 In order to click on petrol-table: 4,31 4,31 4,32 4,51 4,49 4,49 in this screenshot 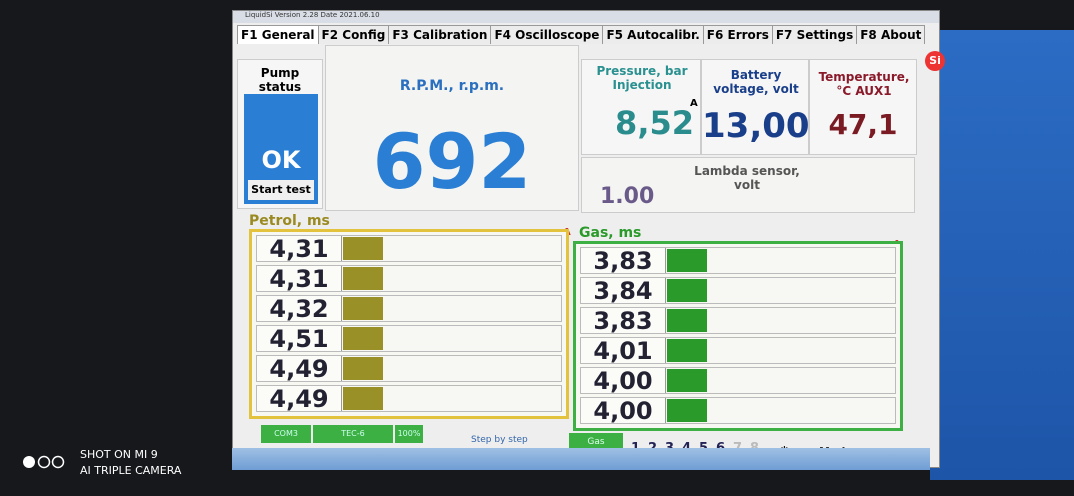, I will do `click(409, 324)`.